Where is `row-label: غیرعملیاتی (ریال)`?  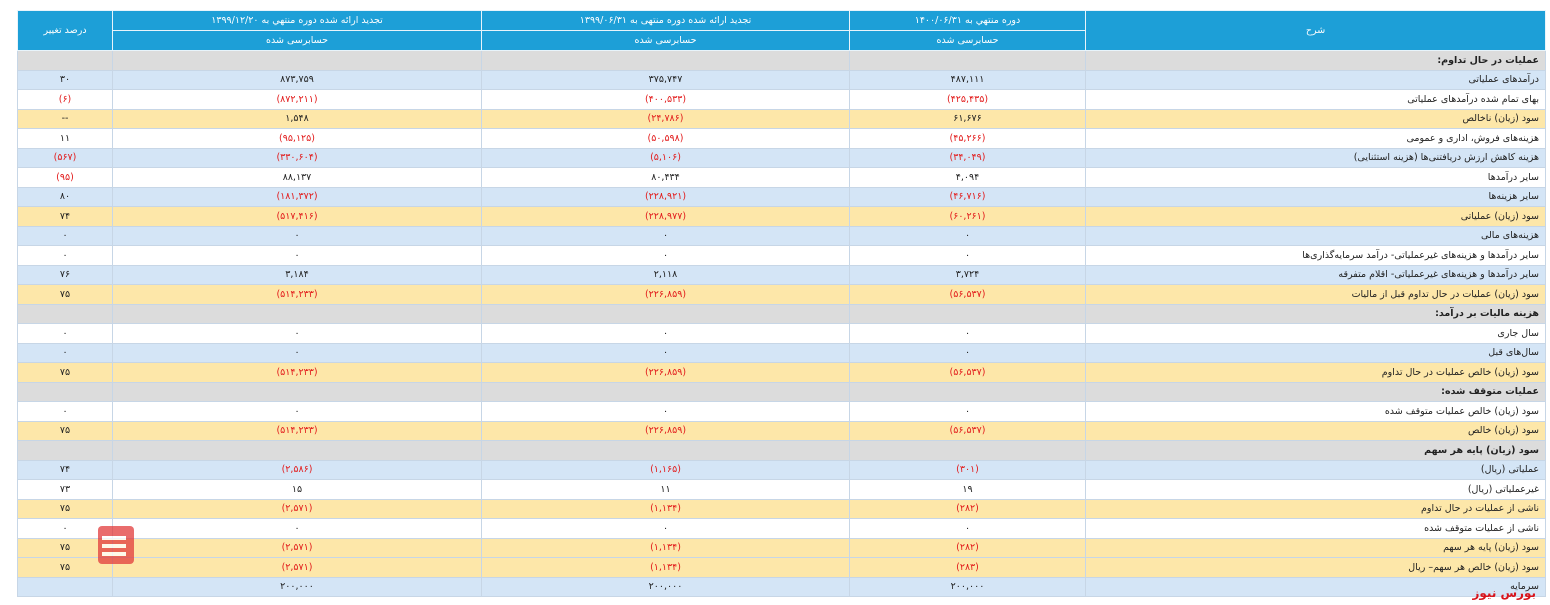
row-label: غیرعملیاتی (ریال) is located at coordinates (1315, 489).